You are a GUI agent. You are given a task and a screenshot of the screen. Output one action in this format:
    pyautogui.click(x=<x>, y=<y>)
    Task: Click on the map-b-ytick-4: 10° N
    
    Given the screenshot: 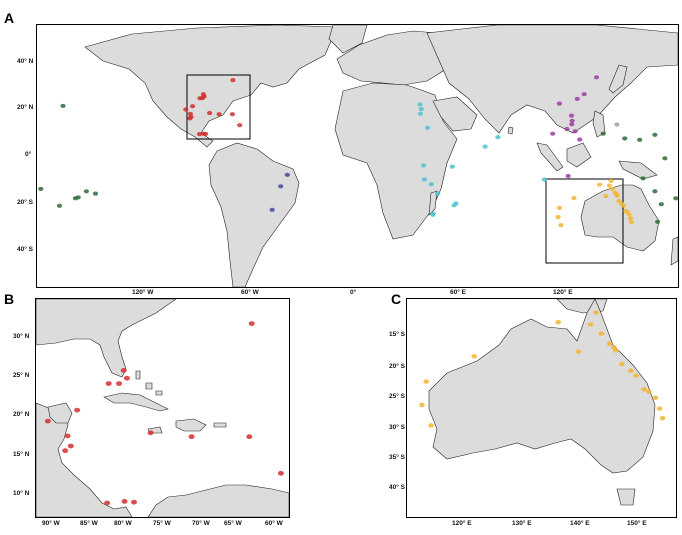 What is the action you would take?
    pyautogui.click(x=21, y=493)
    